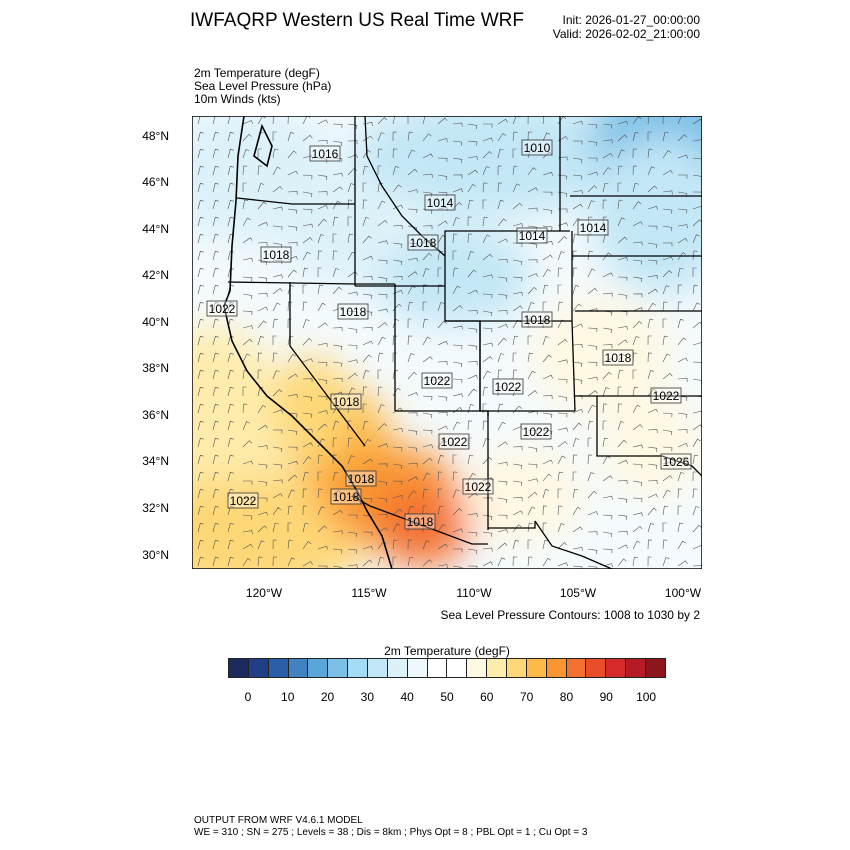 This screenshot has width=850, height=850. What do you see at coordinates (155, 136) in the screenshot?
I see `lat-label: 48°N` at bounding box center [155, 136].